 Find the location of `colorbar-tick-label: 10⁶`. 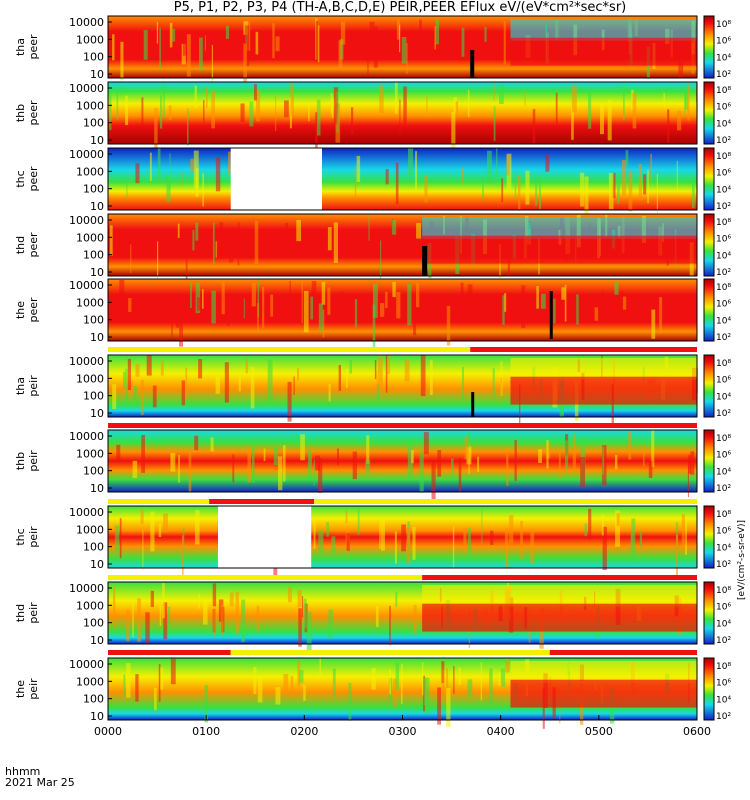

colorbar-tick-label: 10⁶ is located at coordinates (723, 108).